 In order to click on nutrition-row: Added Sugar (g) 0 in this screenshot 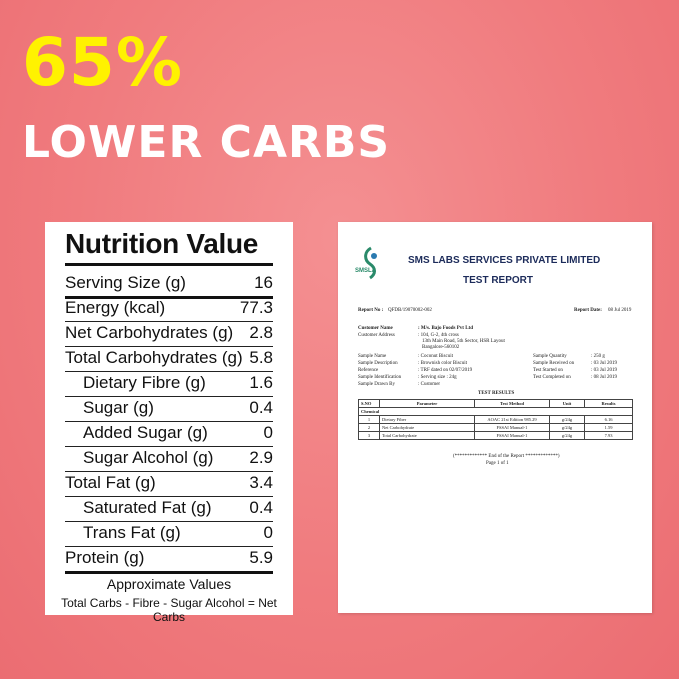, I will do `click(169, 434)`.